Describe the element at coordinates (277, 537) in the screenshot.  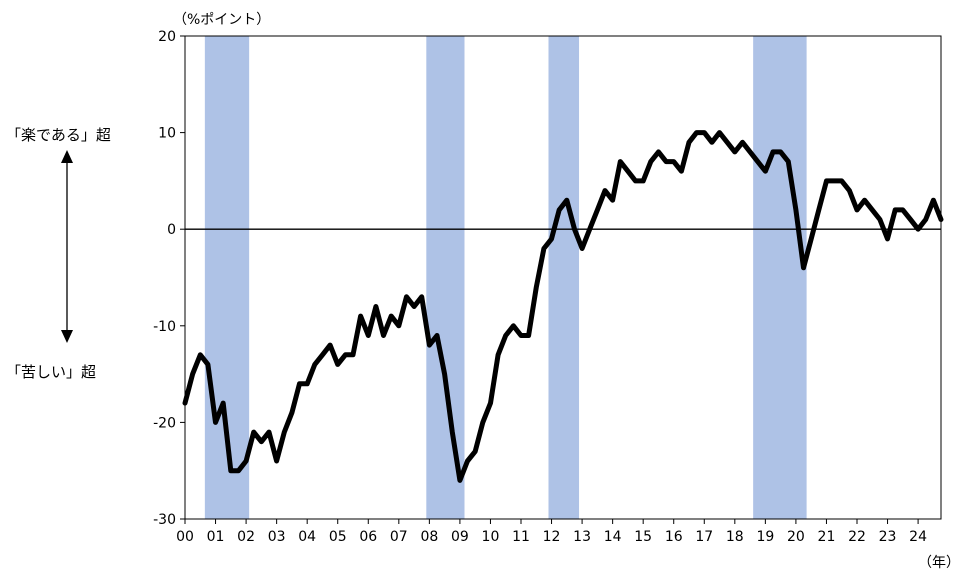
I see `x-tick-label: 03` at that location.